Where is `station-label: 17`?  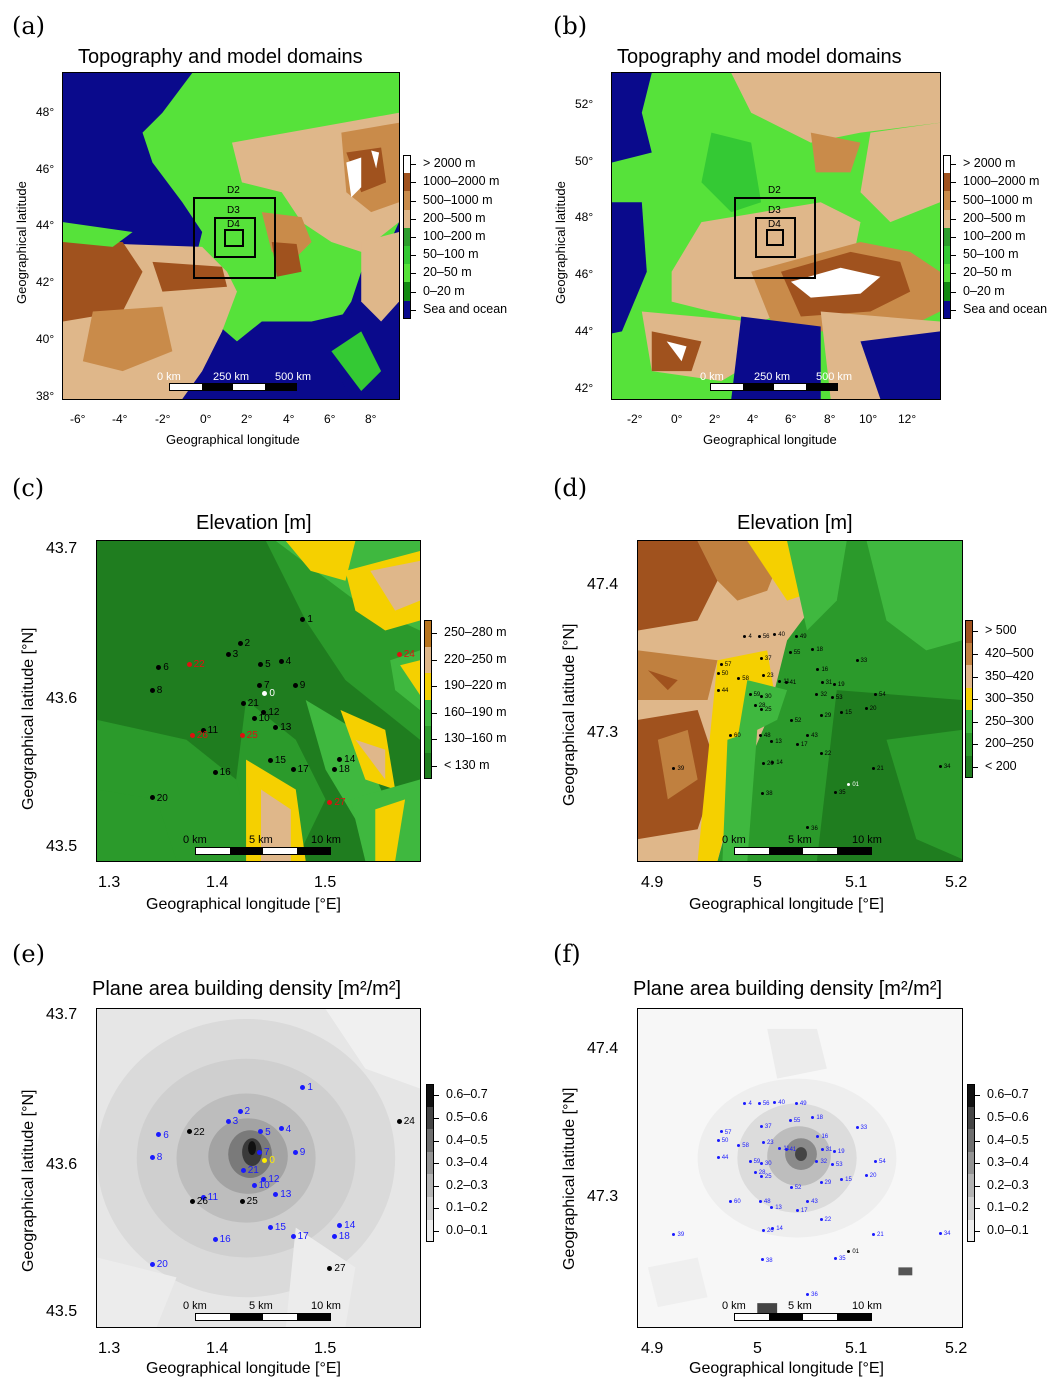
station-label: 17 is located at coordinates (303, 1236).